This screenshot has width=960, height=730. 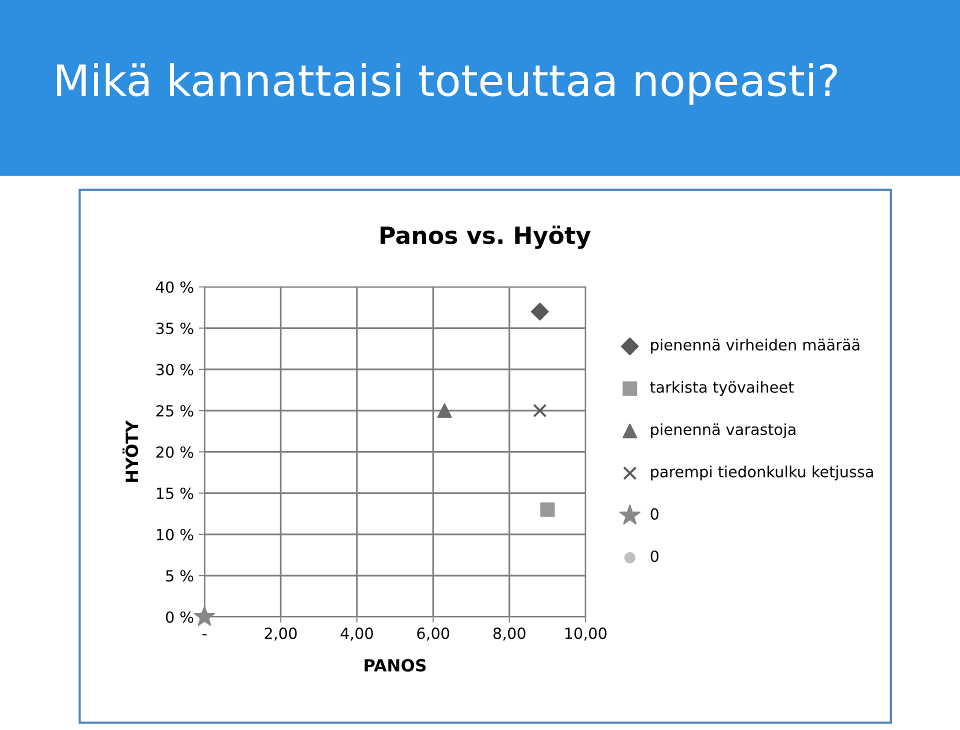 I want to click on x-tick-label: -, so click(x=204, y=635).